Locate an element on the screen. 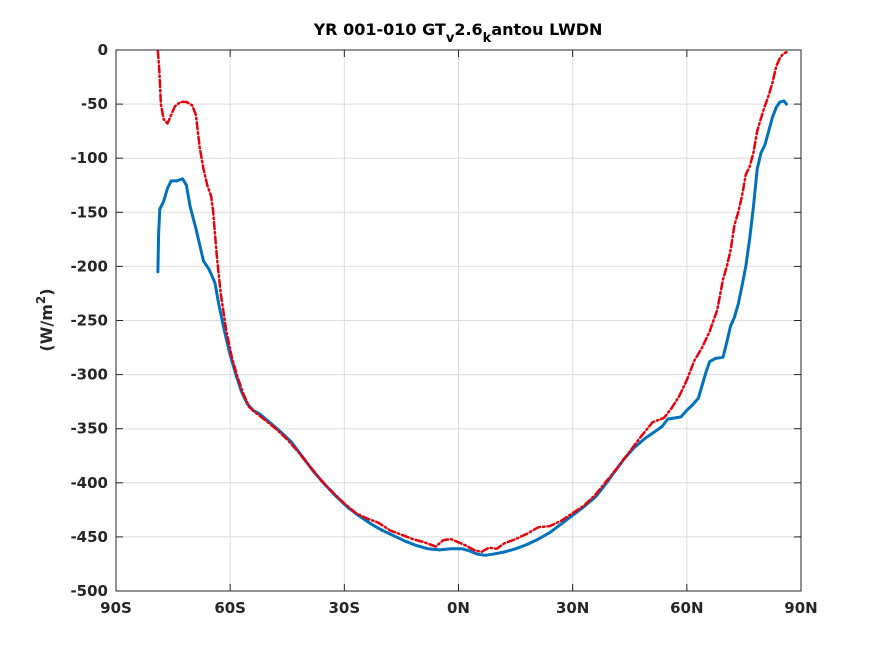 The image size is (884, 663). y-tick-labels: 0 -50 -100 -150 -200 -250 -300 -350 -400 -450 -500 is located at coordinates (89, 320).